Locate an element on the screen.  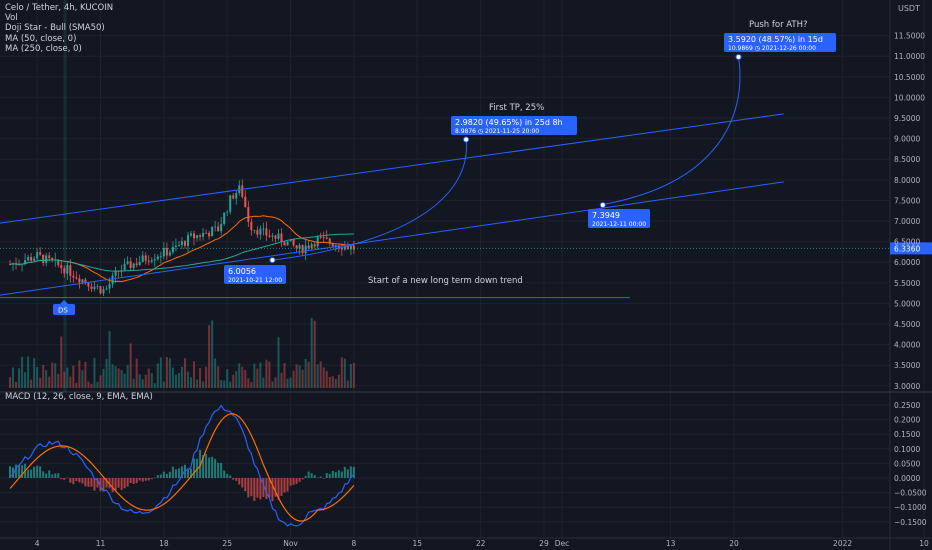
price-tick-label: 4.5000 is located at coordinates (907, 324).